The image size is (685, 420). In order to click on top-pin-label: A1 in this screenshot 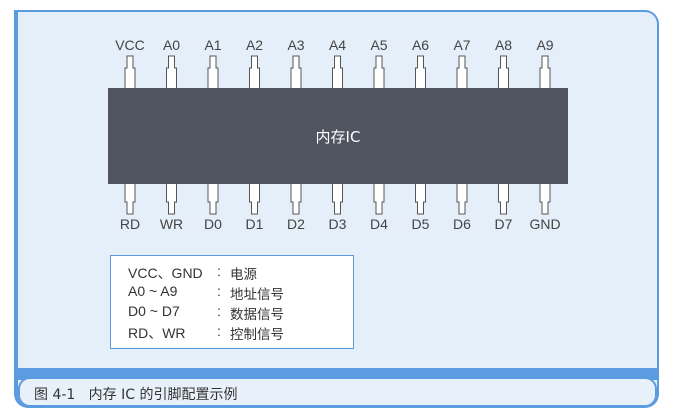, I will do `click(212, 45)`.